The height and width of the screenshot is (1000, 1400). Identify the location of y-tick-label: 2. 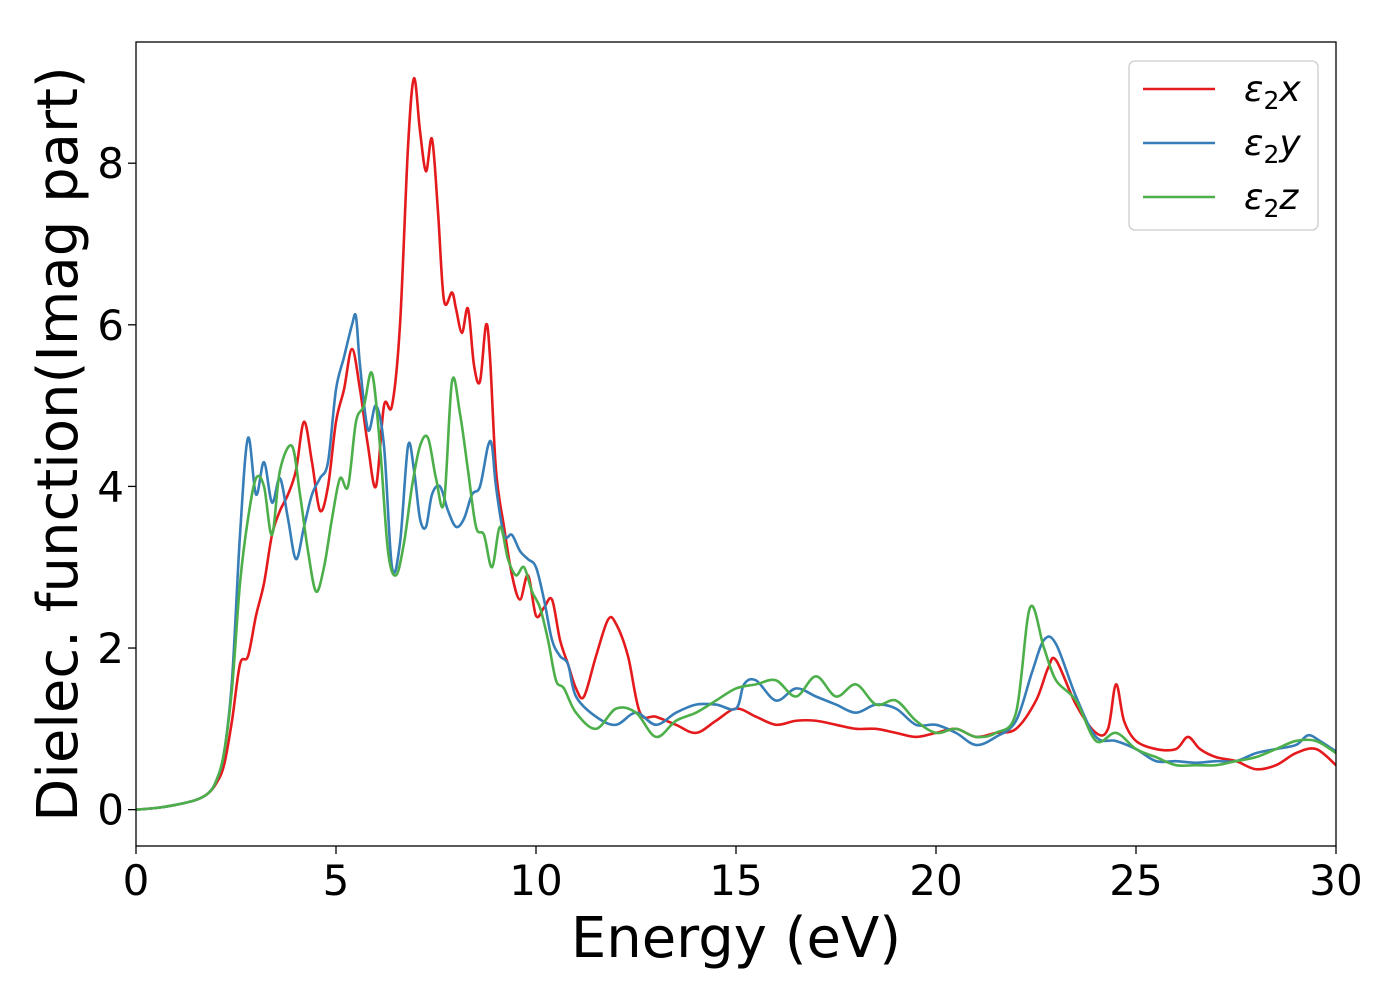
(110, 648).